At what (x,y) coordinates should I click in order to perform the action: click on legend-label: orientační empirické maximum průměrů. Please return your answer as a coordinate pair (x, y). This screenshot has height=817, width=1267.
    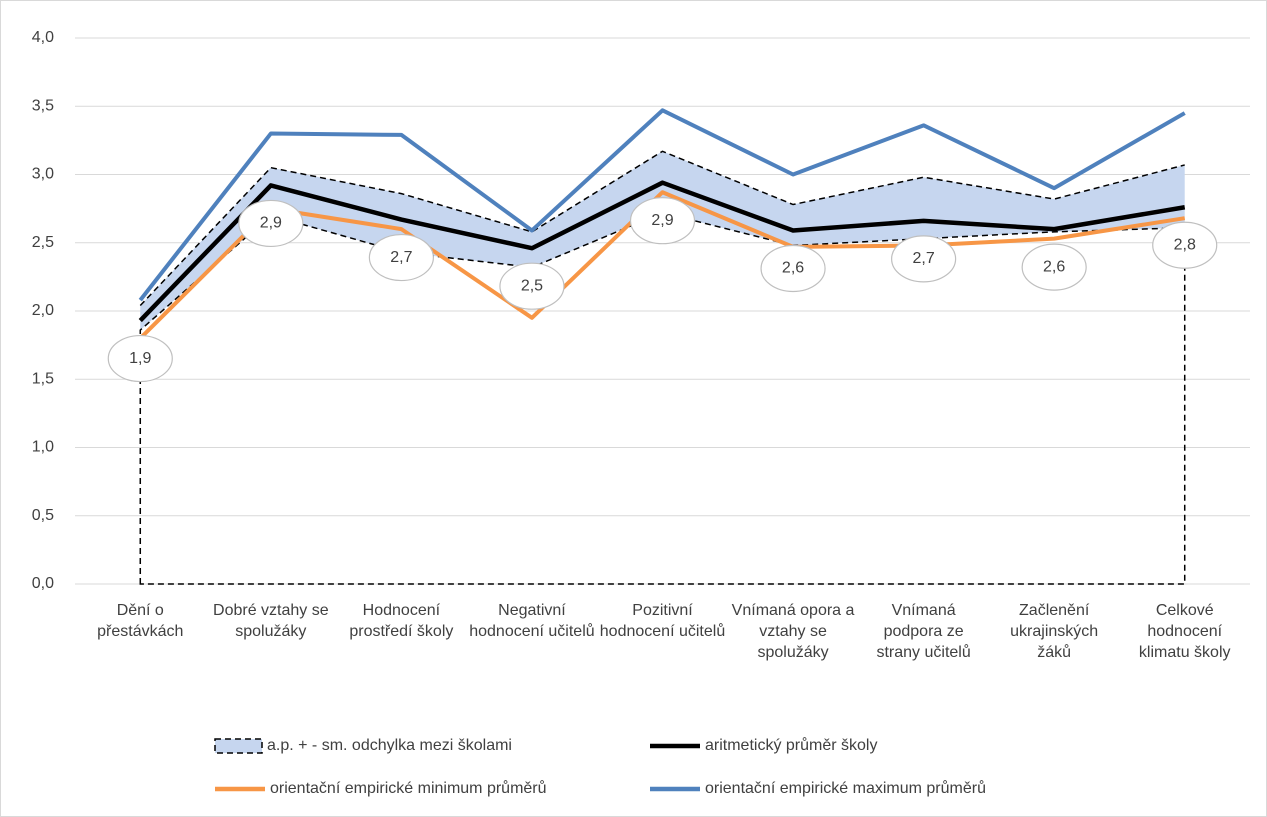
    Looking at the image, I should click on (845, 788).